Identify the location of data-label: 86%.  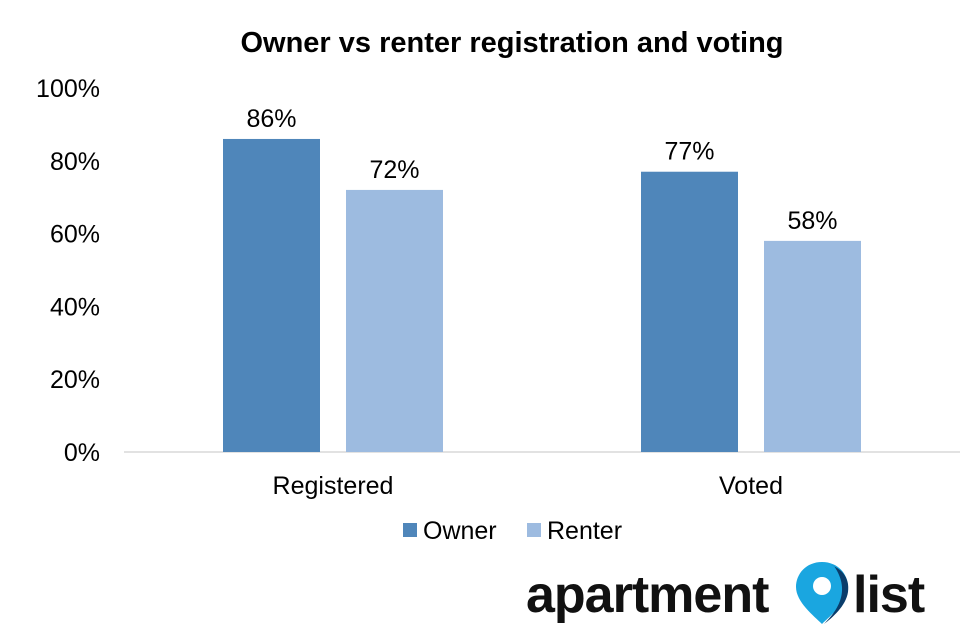
(271, 119).